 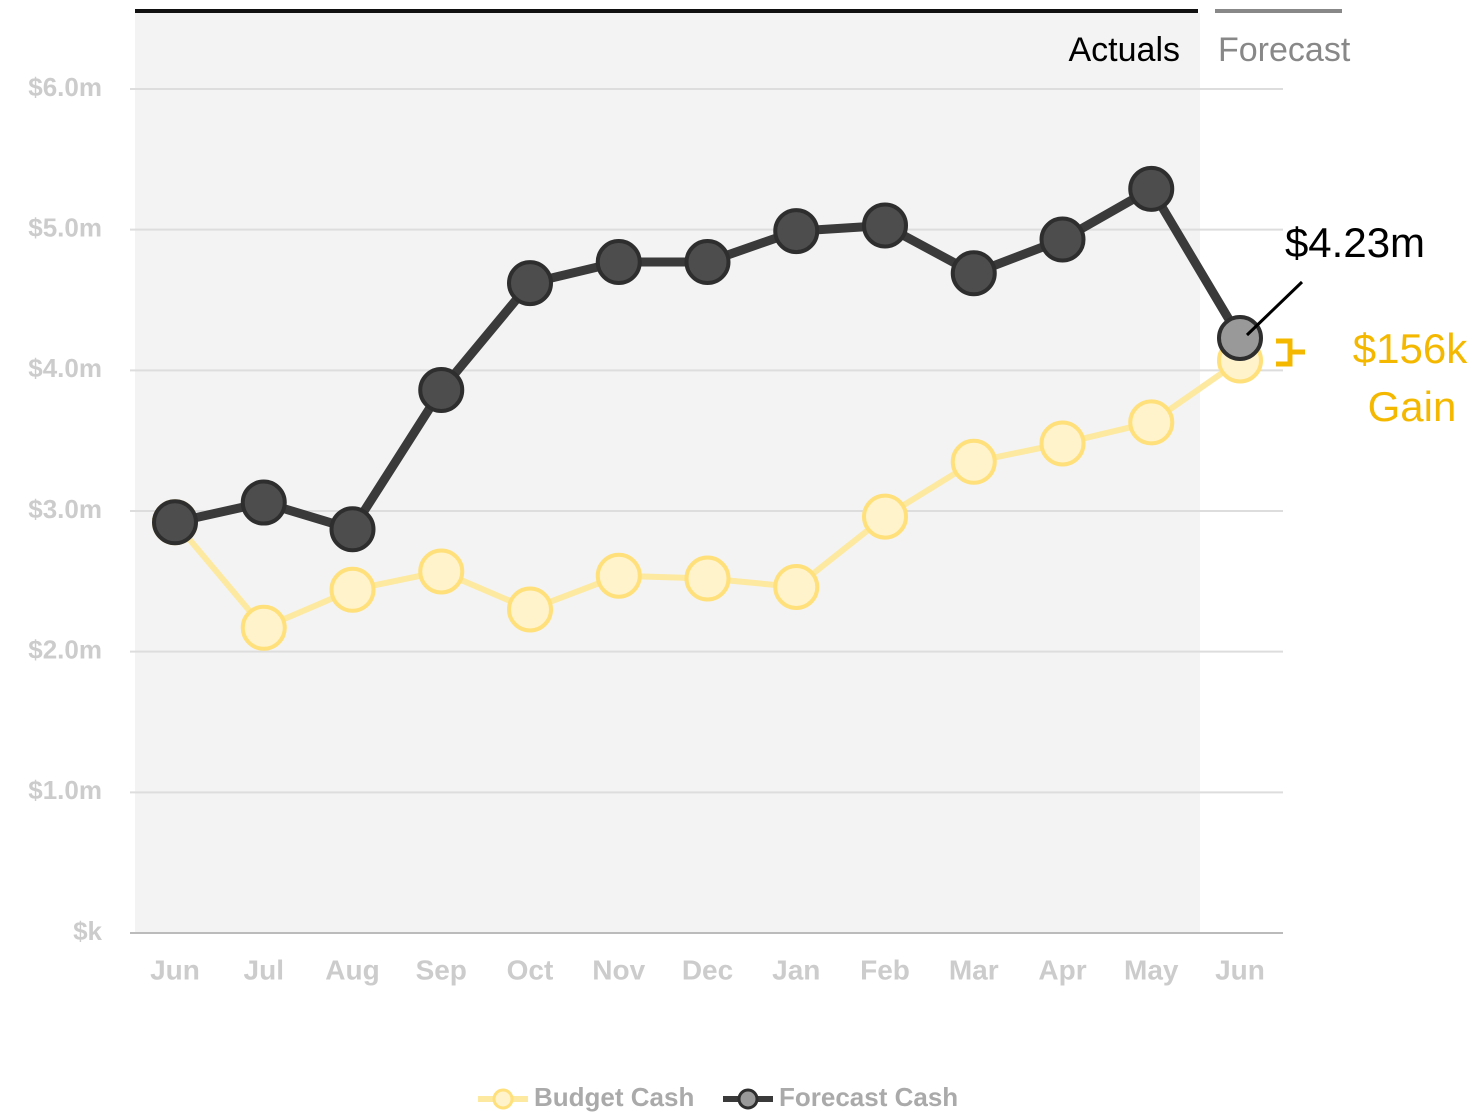 I want to click on y-tick-label: $3.0m, so click(x=65, y=509).